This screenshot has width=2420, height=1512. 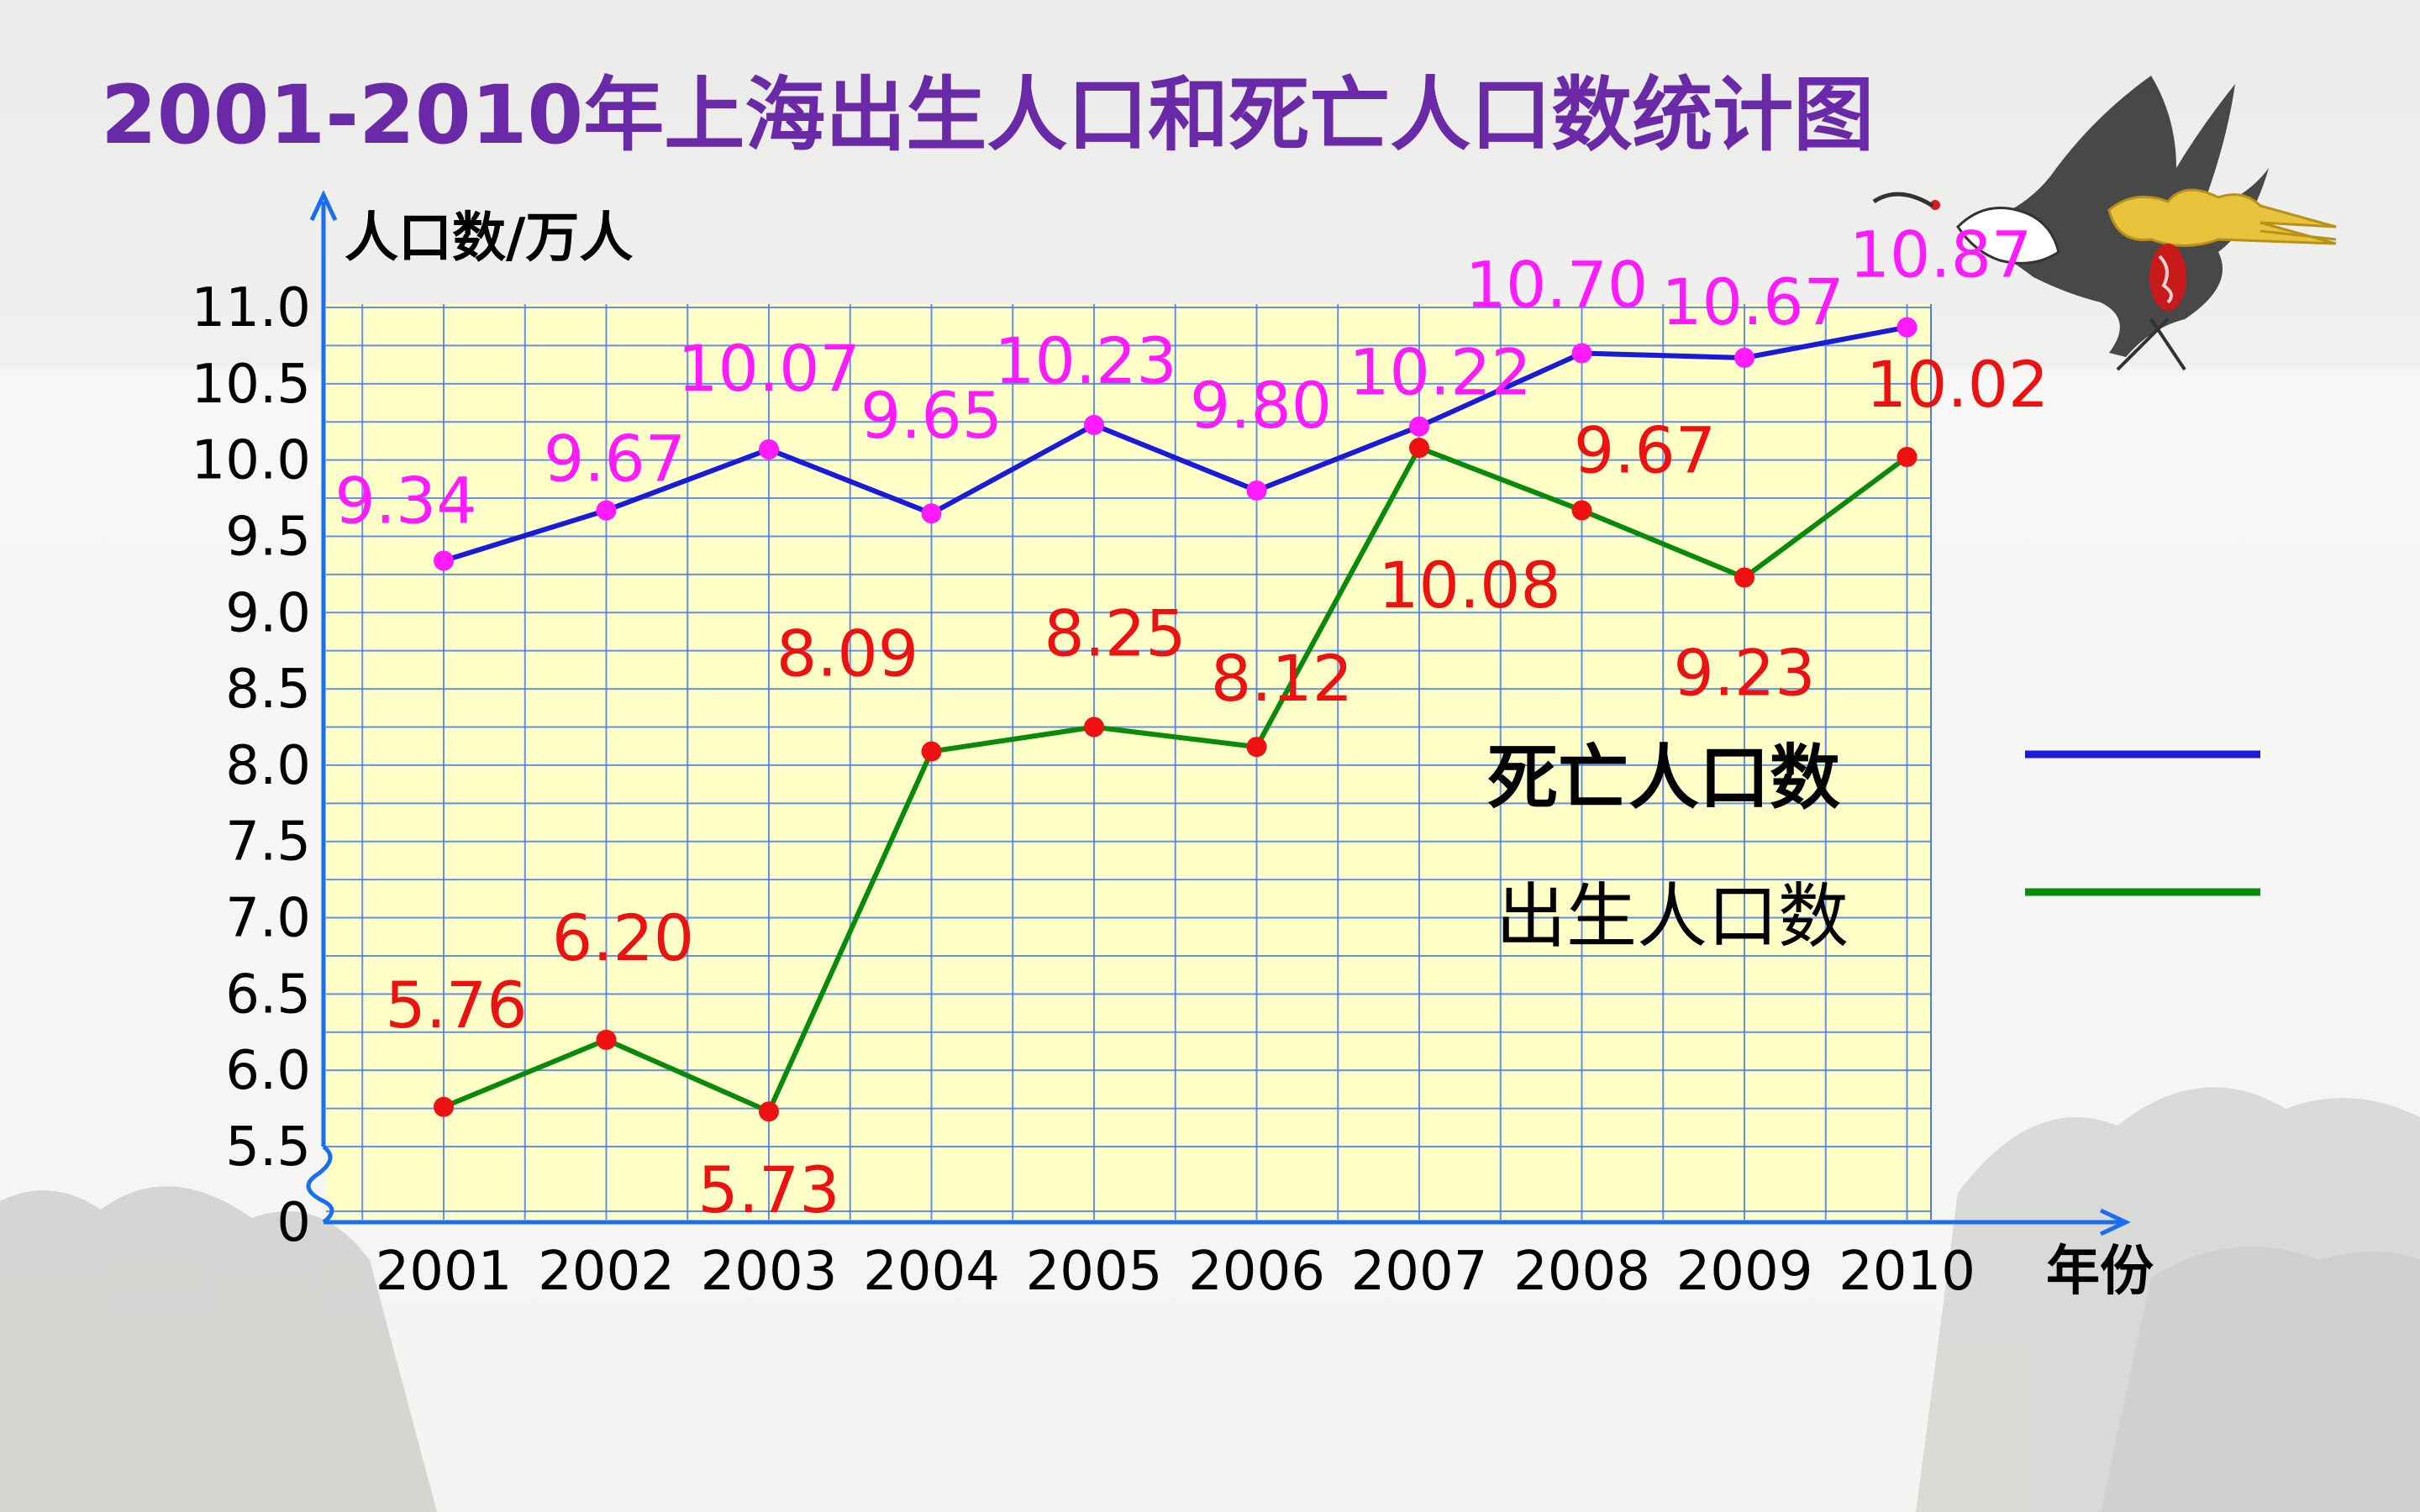 I want to click on data-label: 8.09, so click(x=847, y=654).